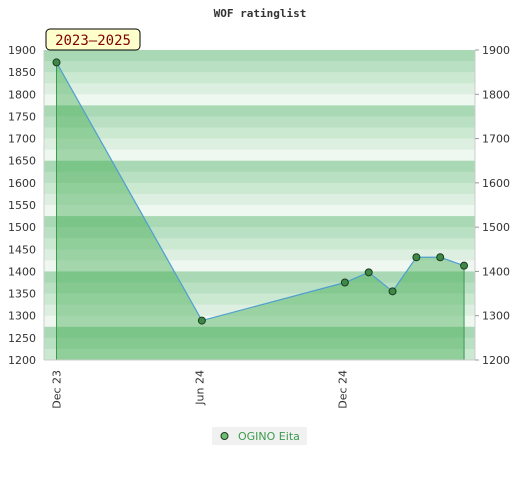 This screenshot has height=480, width=520. I want to click on y-tick-label-right: 1400, so click(496, 271).